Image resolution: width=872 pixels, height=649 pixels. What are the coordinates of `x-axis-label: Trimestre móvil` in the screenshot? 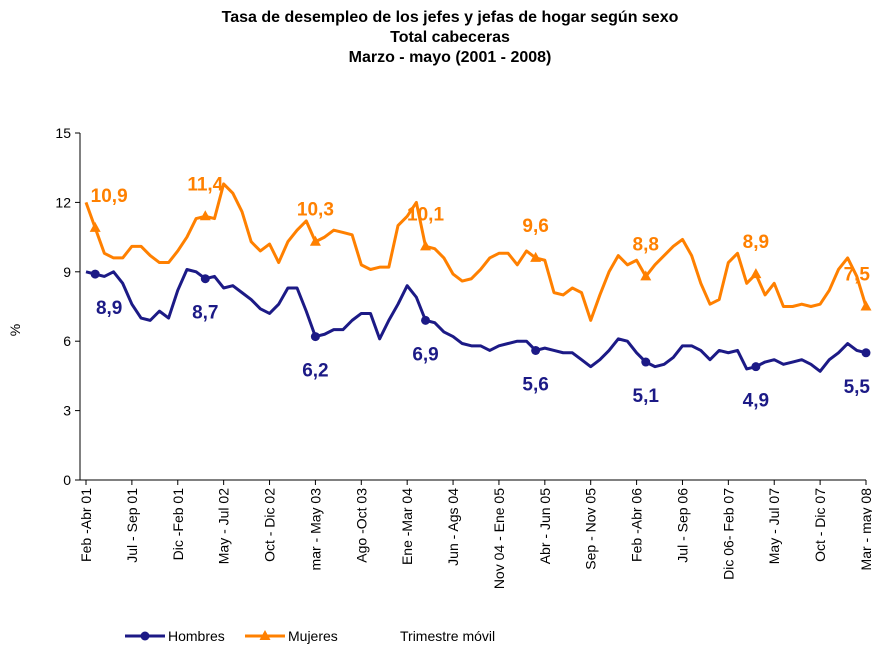 It's located at (447, 636).